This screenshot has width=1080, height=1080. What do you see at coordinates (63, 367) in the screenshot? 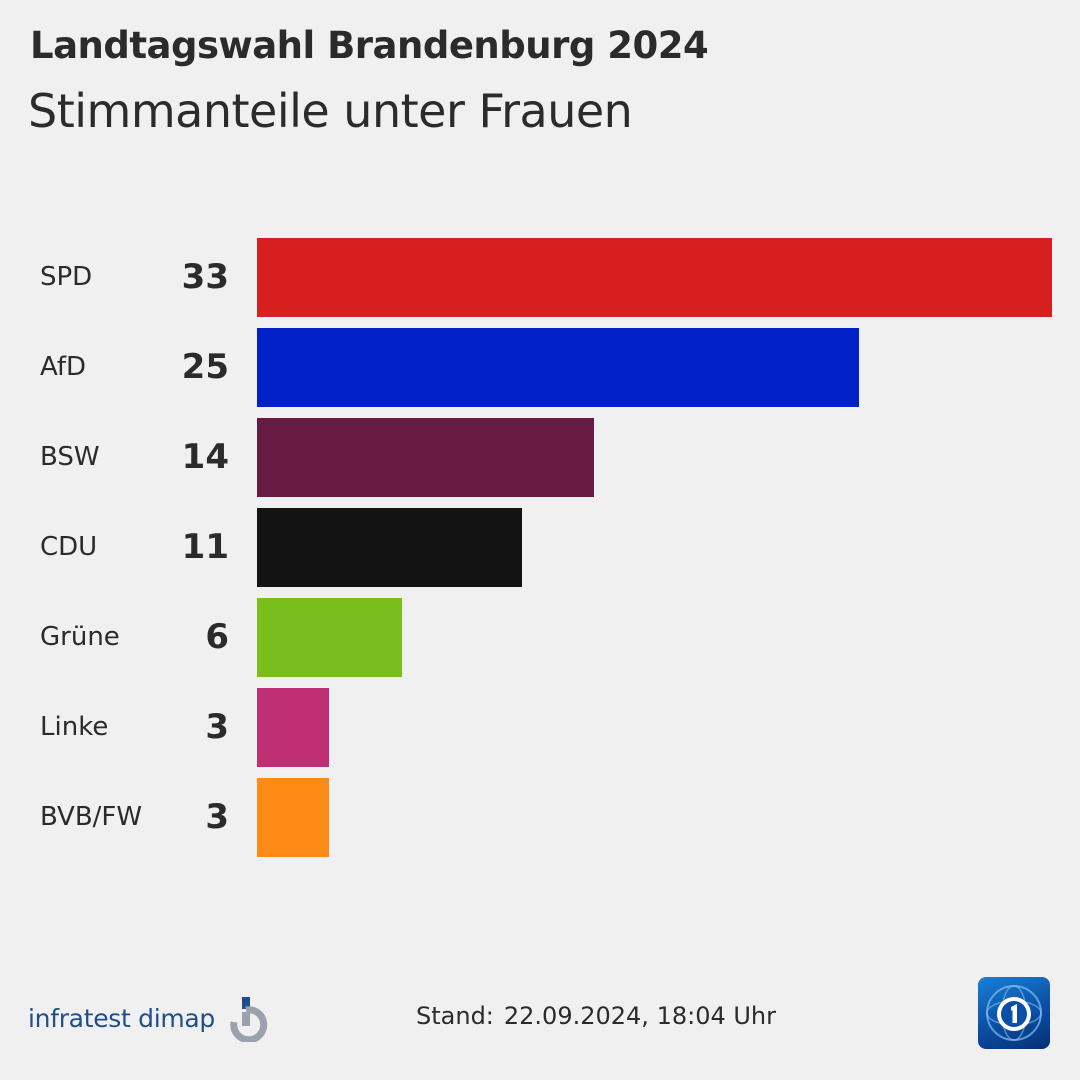
I see `party-label: AfD` at bounding box center [63, 367].